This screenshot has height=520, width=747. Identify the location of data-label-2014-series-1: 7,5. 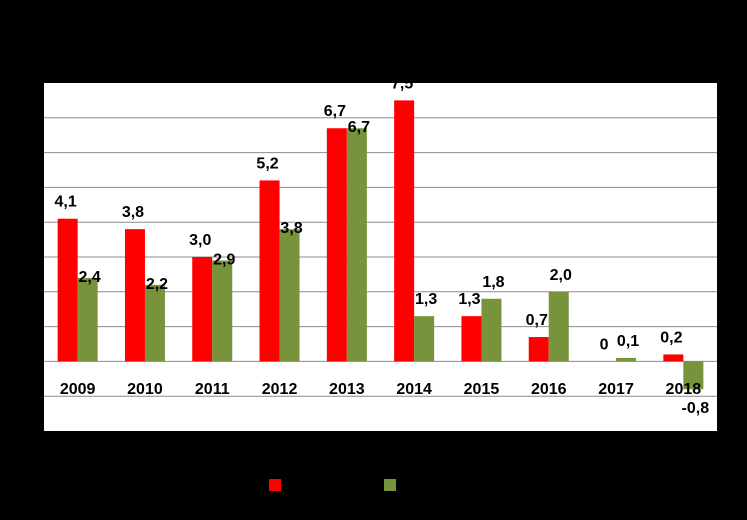
(402, 83).